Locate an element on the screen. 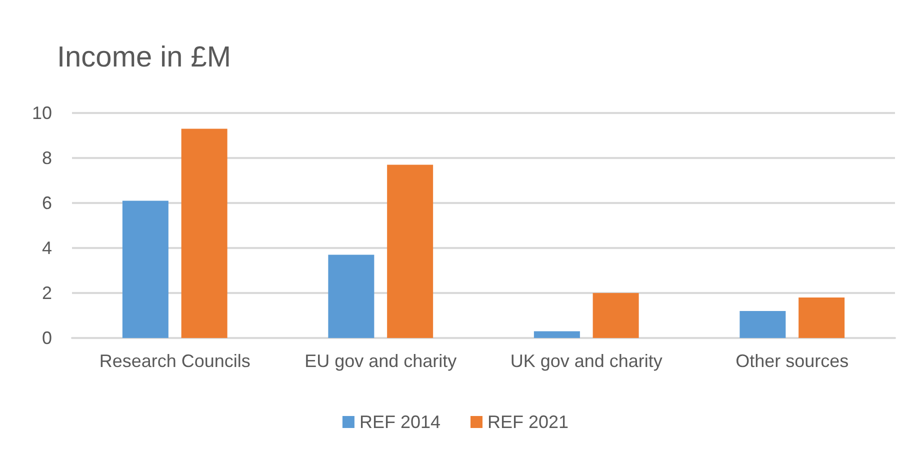 This screenshot has height=454, width=911. y-tick-label: 10 is located at coordinates (42, 113).